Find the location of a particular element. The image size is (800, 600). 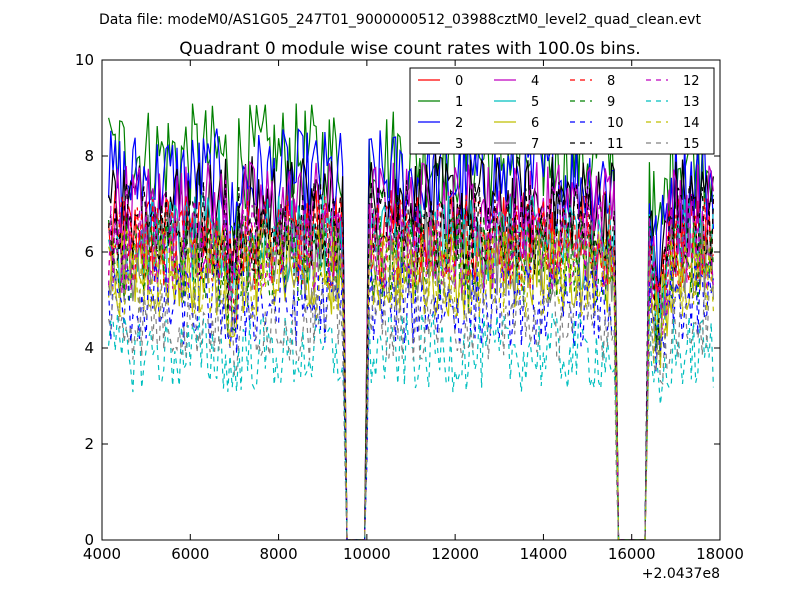

legend-label: 0 is located at coordinates (459, 81).